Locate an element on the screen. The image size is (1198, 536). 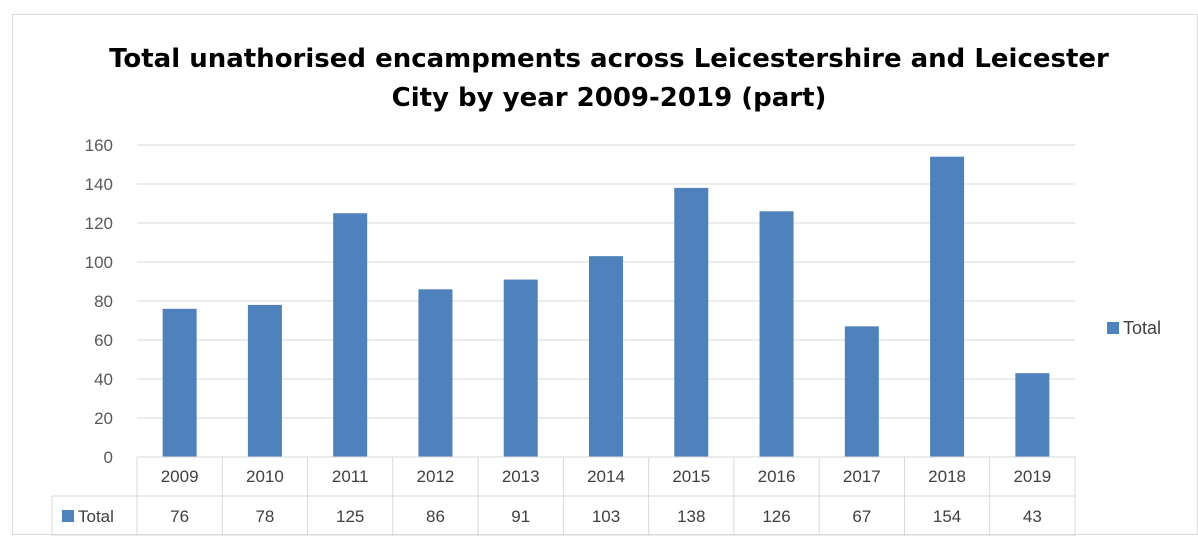
table-legend-swatch is located at coordinates (68, 516).